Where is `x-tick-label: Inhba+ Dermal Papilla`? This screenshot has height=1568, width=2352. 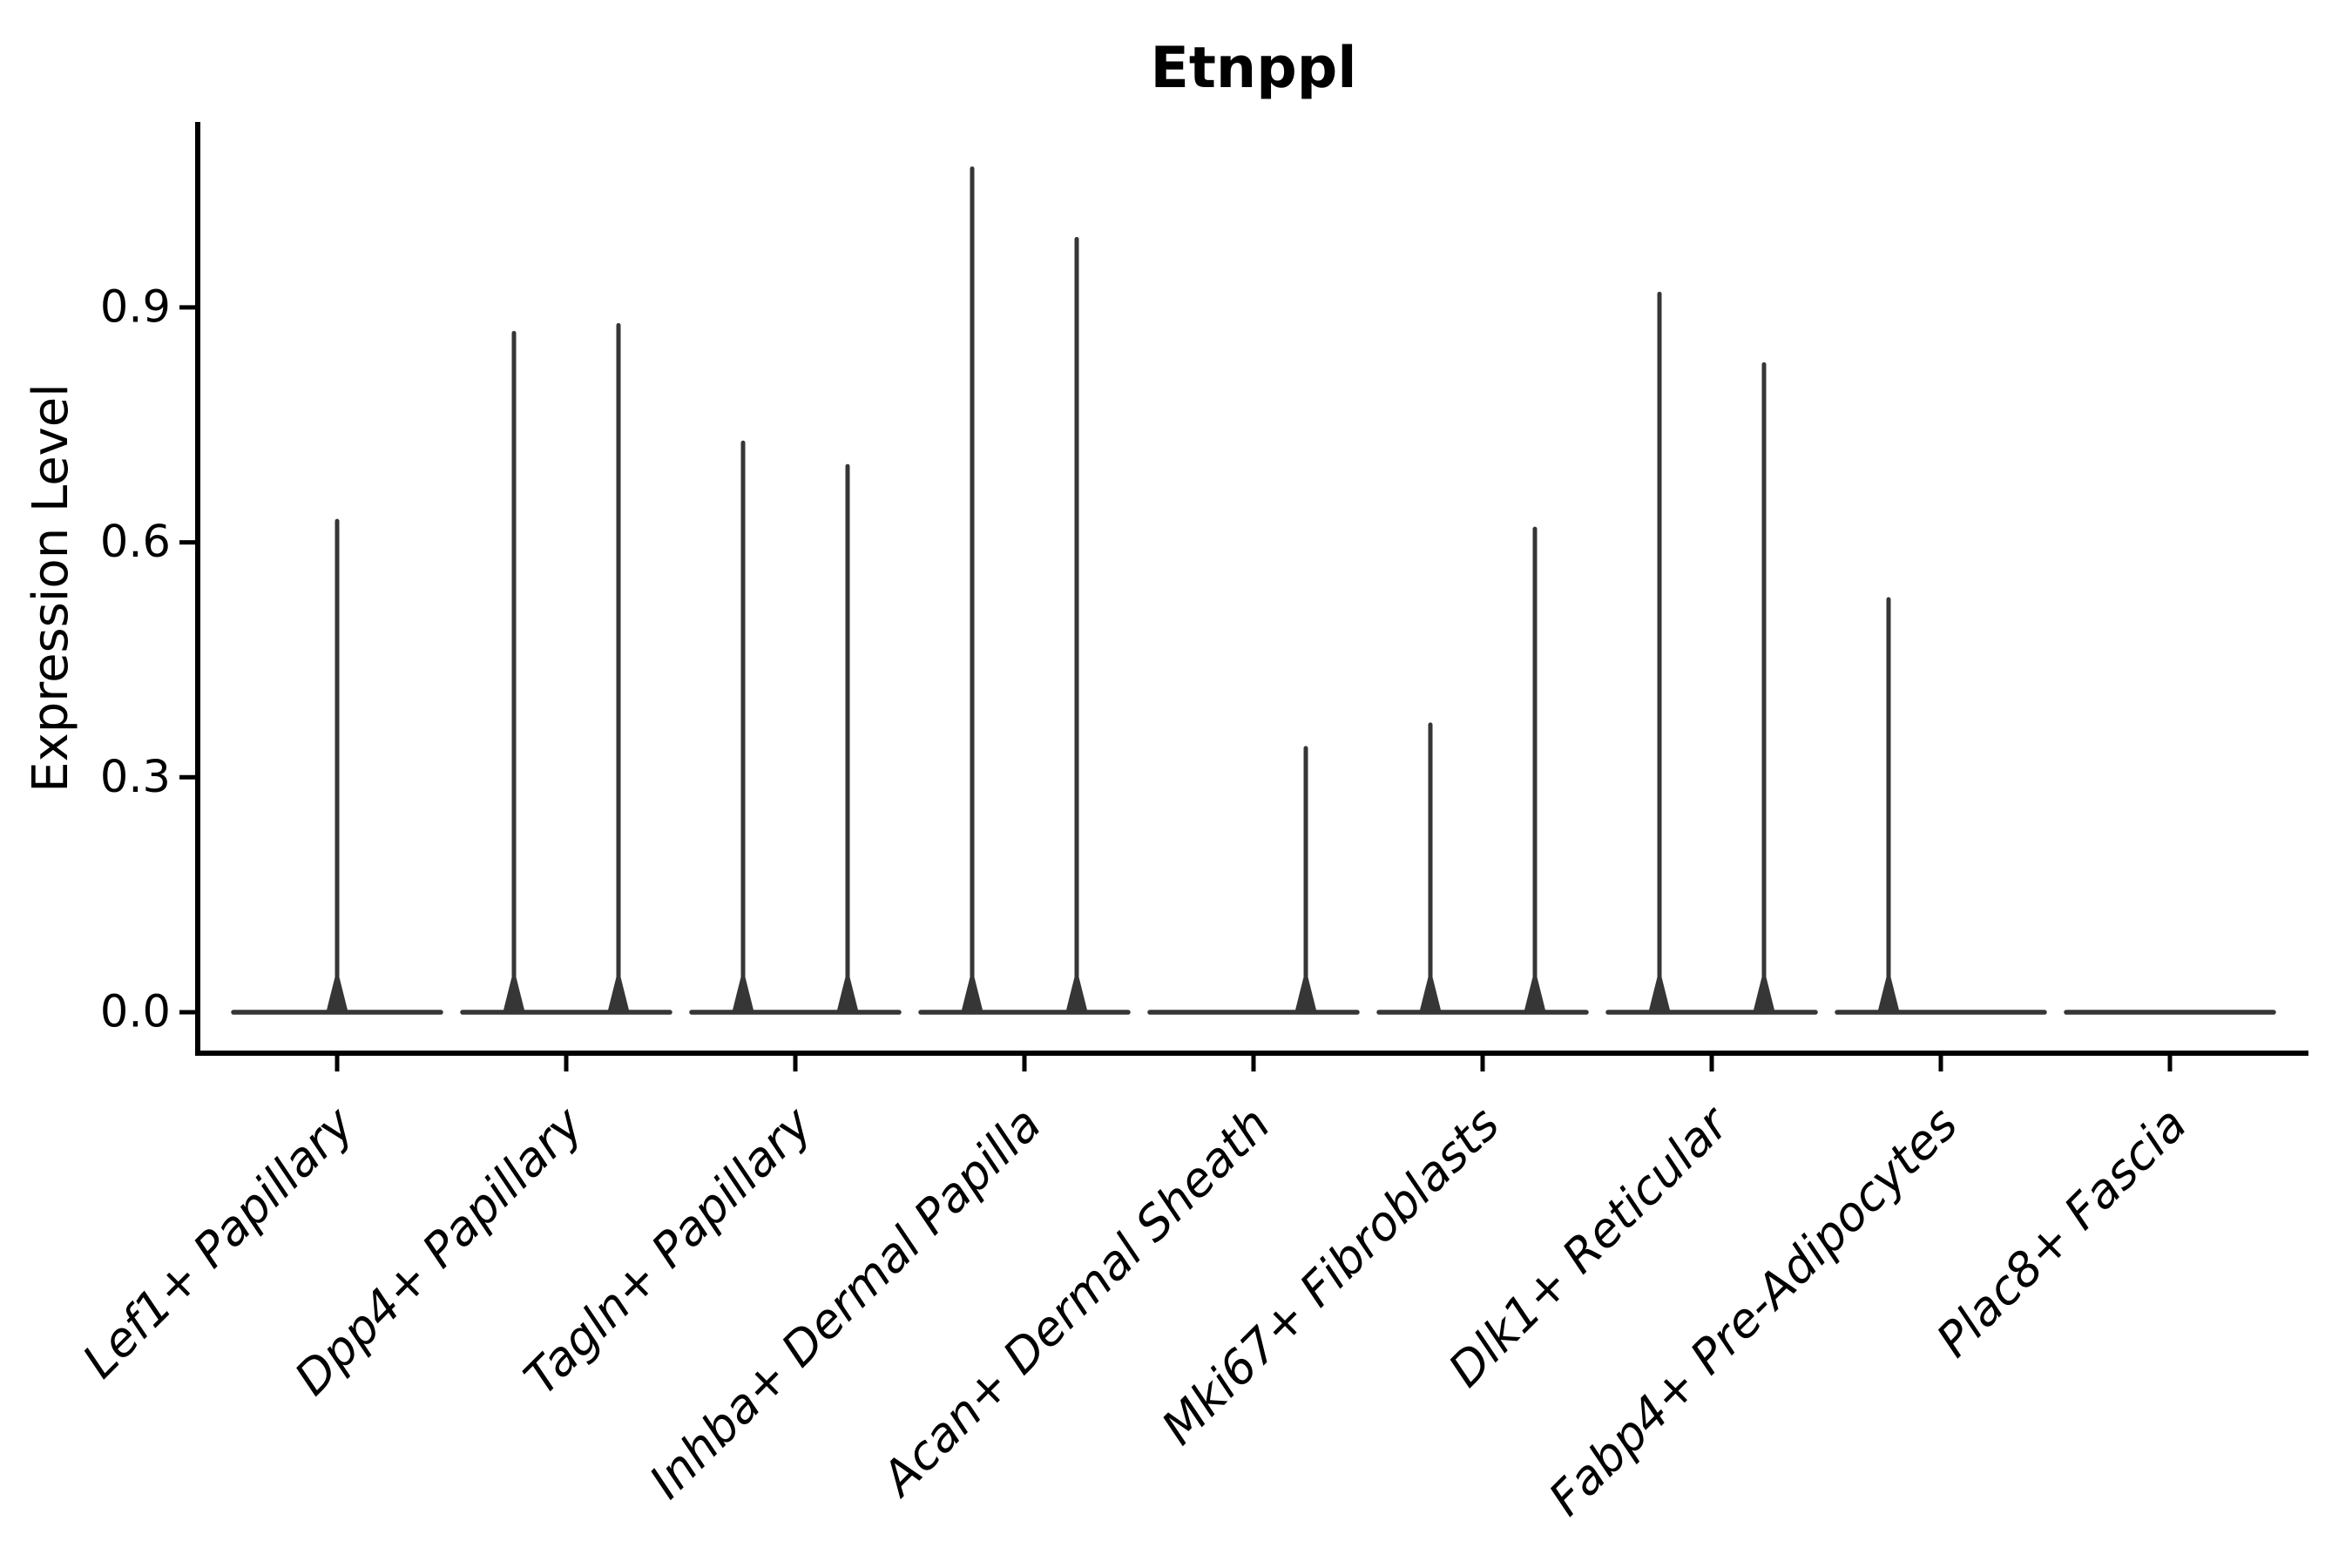 x-tick-label: Inhba+ Dermal Papilla is located at coordinates (845, 1303).